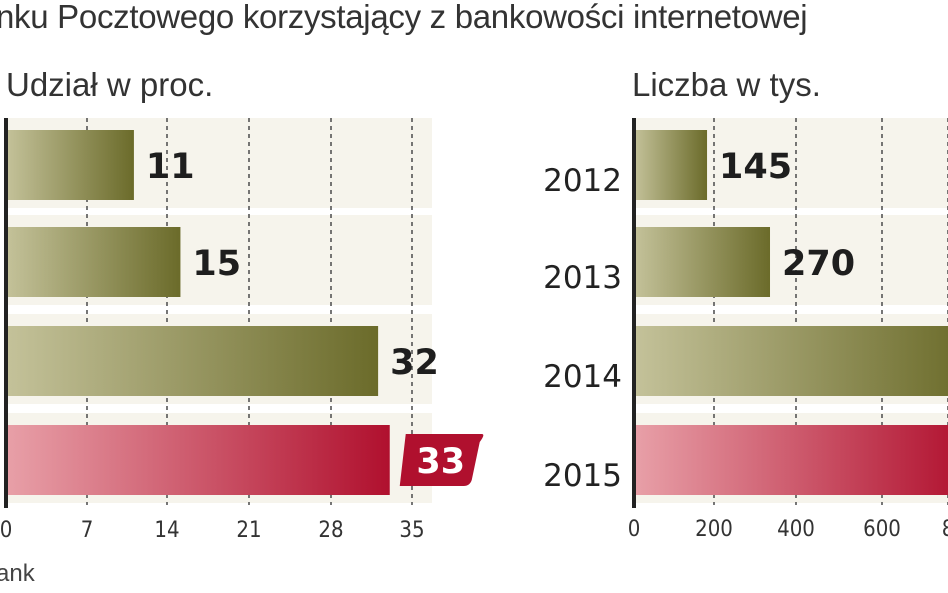  Describe the element at coordinates (582, 181) in the screenshot. I see `category-label: 2012` at that location.